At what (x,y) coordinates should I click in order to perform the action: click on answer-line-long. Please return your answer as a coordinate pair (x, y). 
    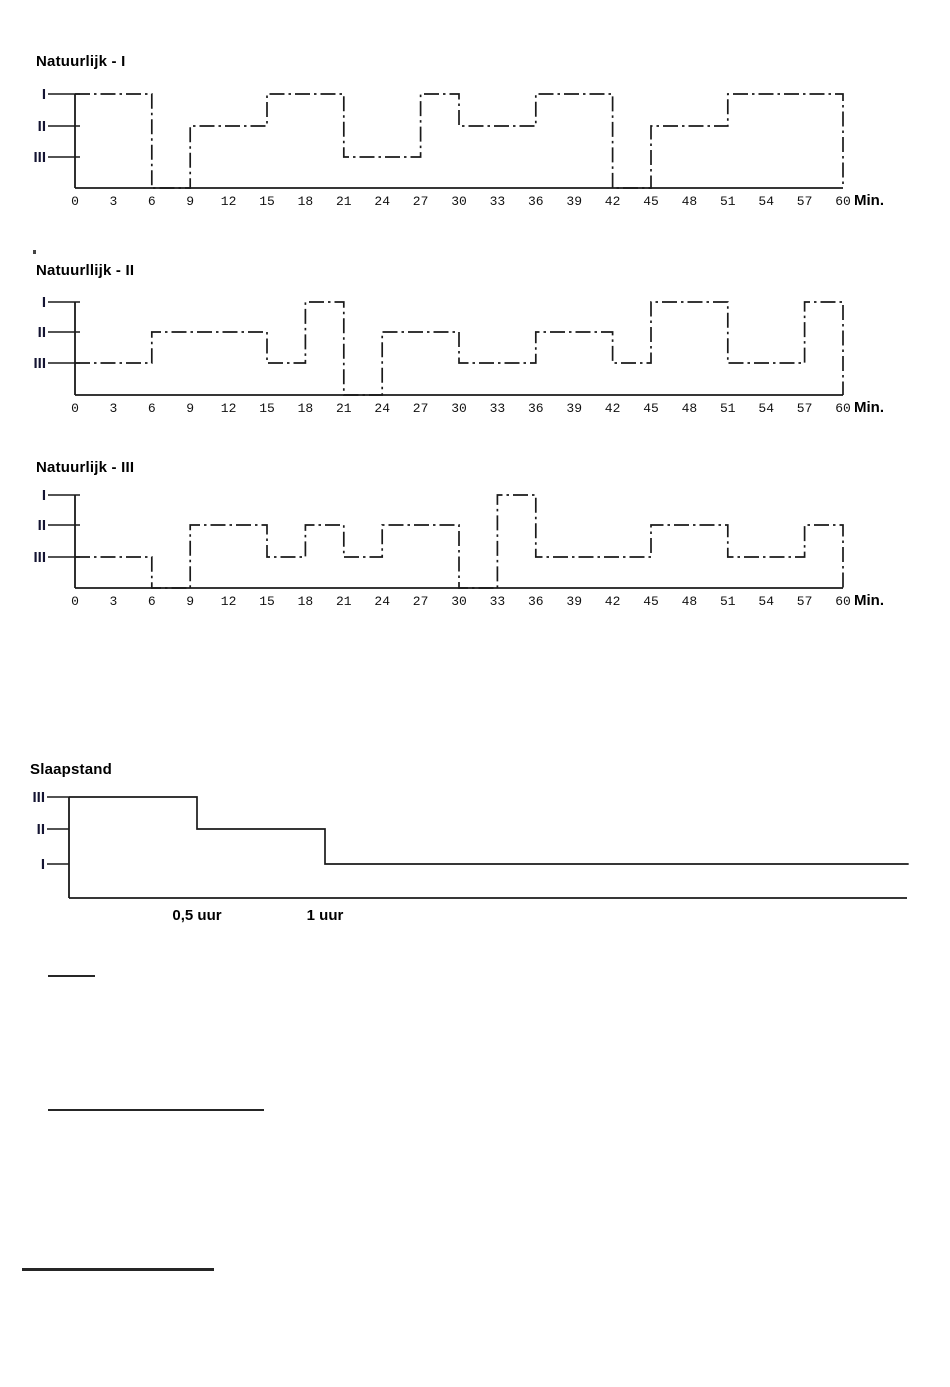
    Looking at the image, I should click on (118, 1269).